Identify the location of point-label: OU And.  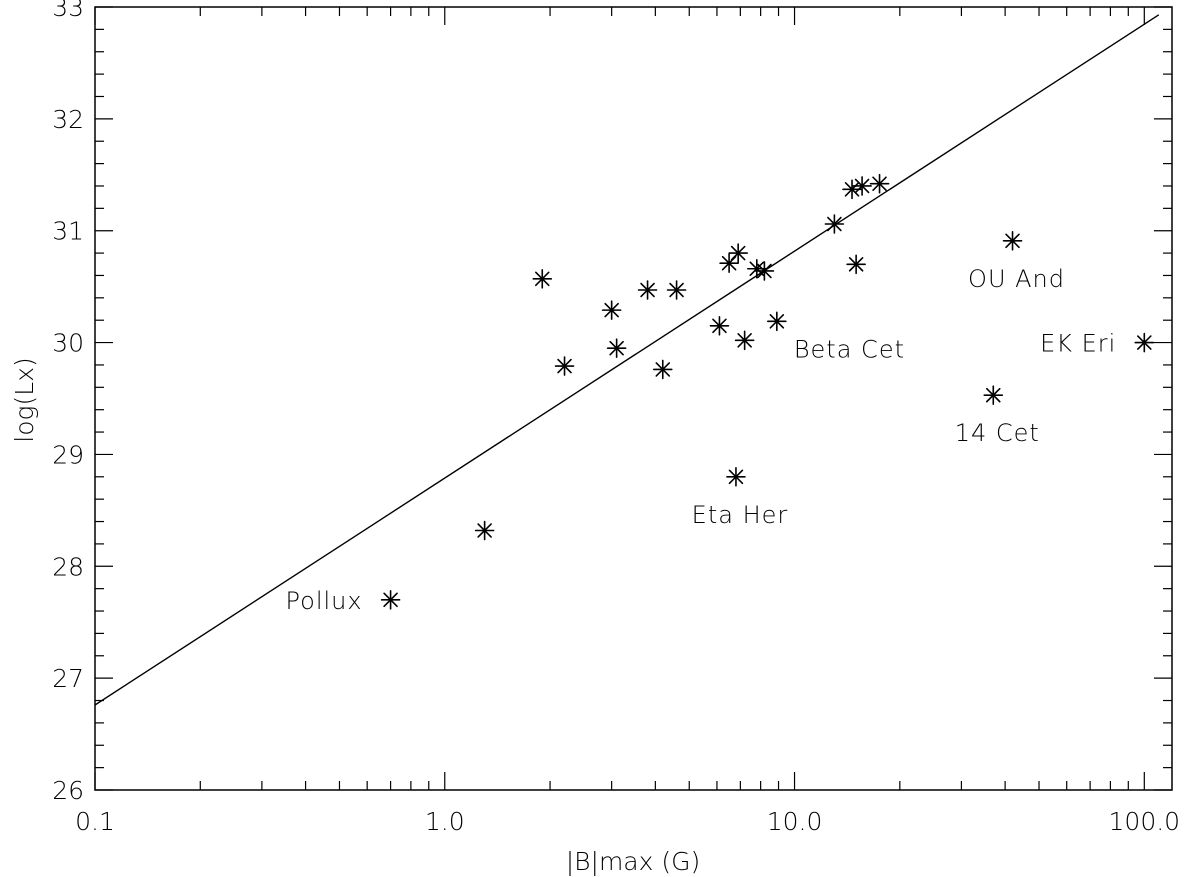
(1016, 279).